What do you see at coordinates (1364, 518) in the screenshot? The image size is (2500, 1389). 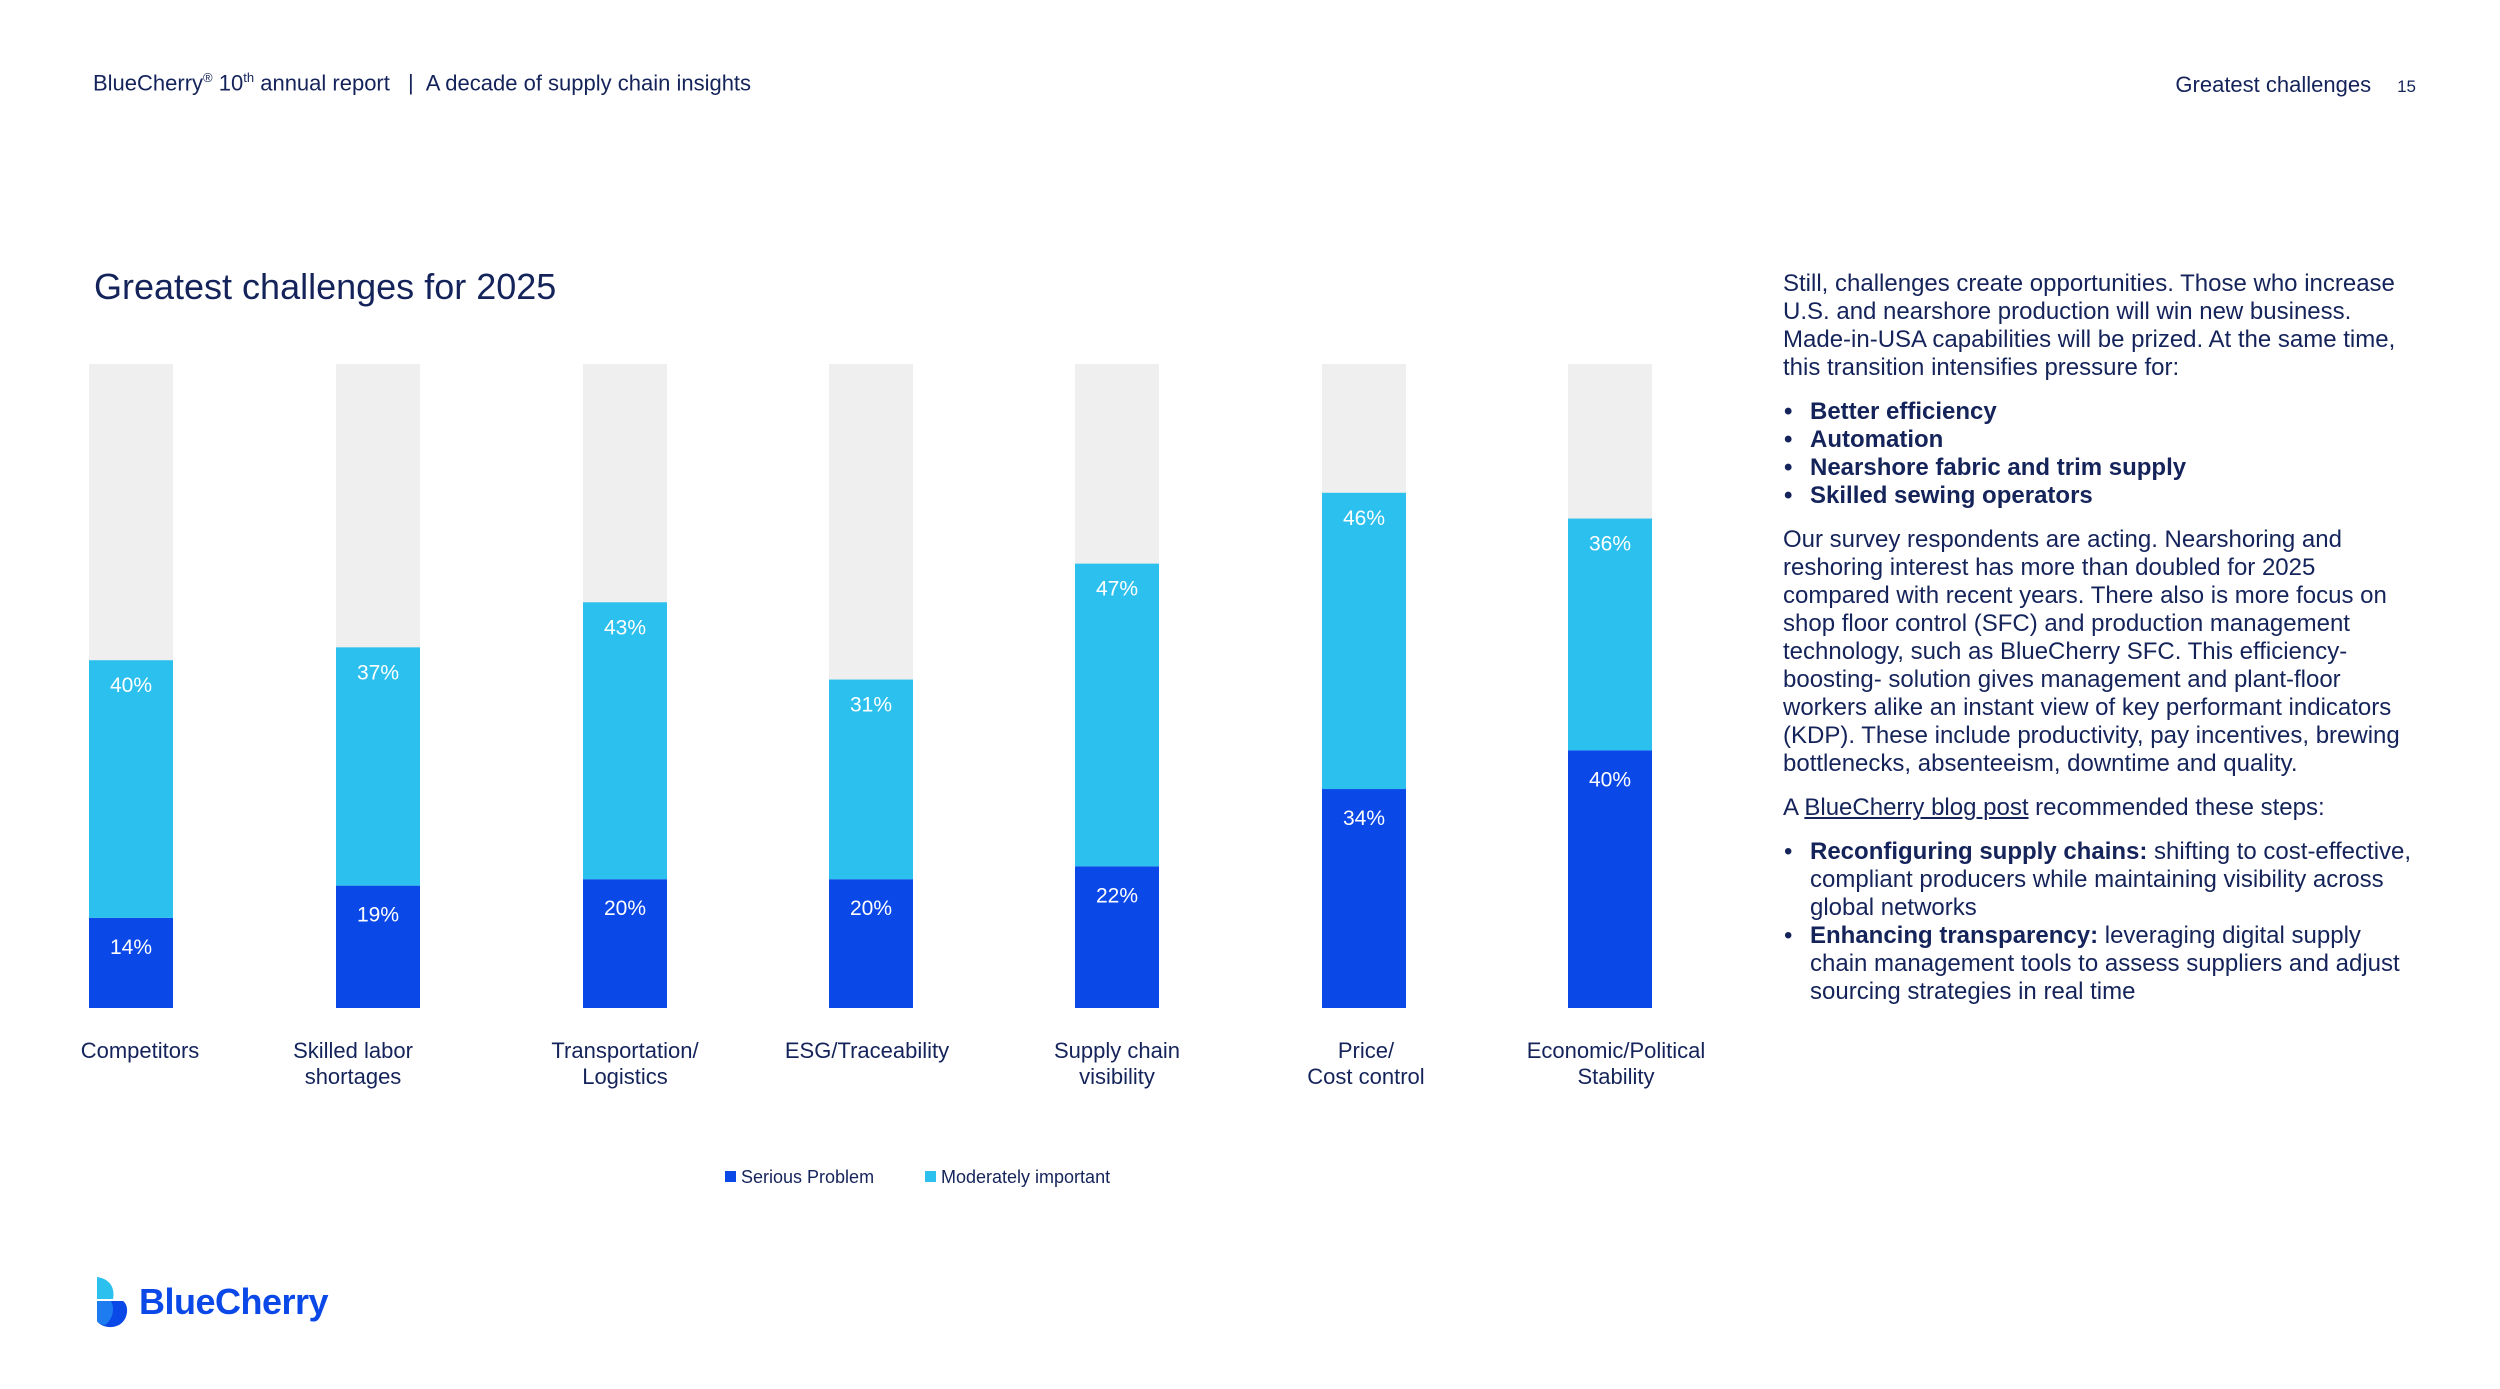 I see `data-label-moderate: 46%` at bounding box center [1364, 518].